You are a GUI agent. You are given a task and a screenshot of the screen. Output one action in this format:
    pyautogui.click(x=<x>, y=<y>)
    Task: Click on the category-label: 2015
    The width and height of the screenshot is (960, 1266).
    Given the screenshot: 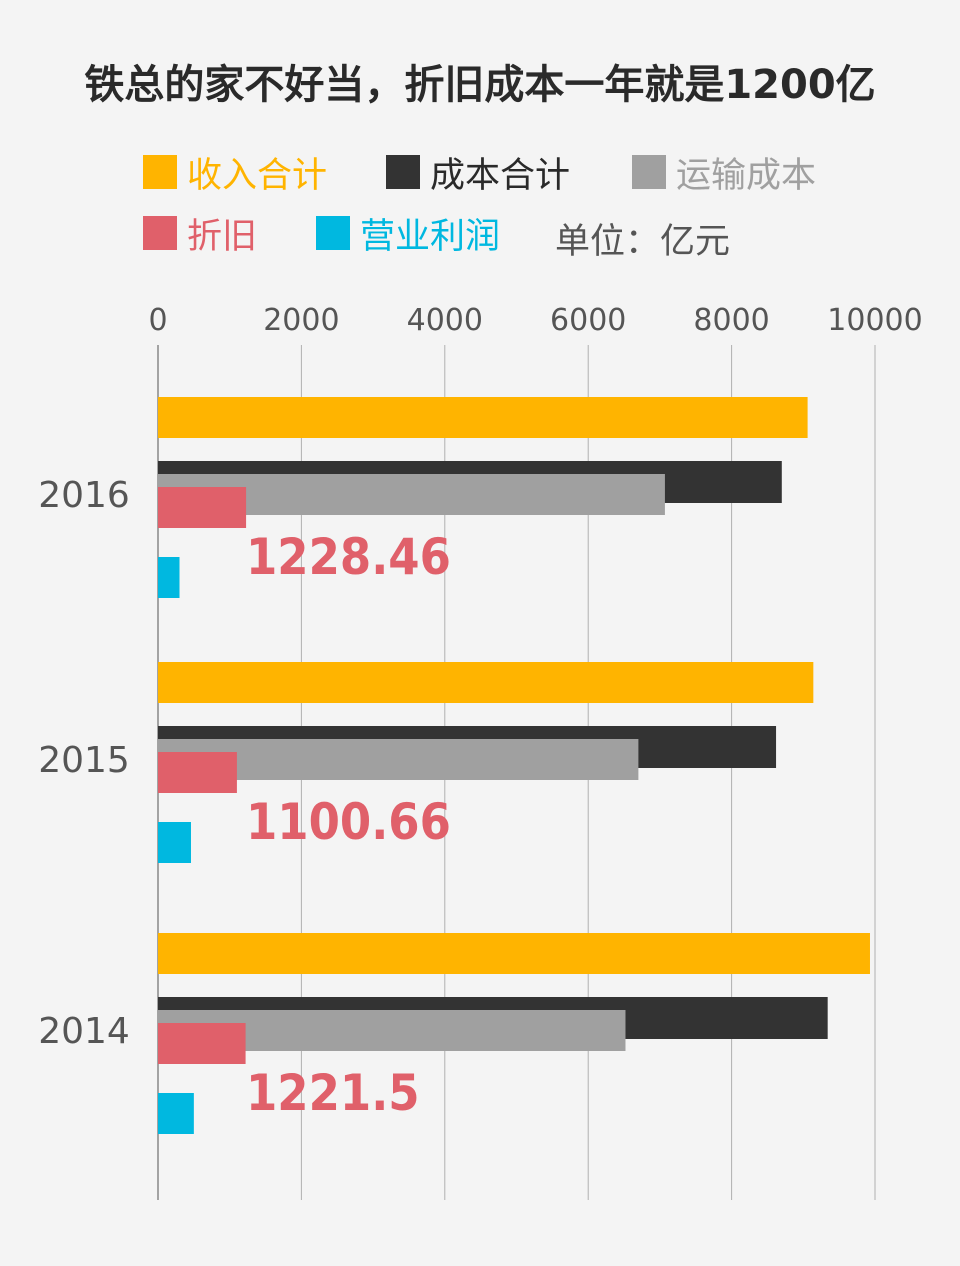 What is the action you would take?
    pyautogui.click(x=84, y=760)
    